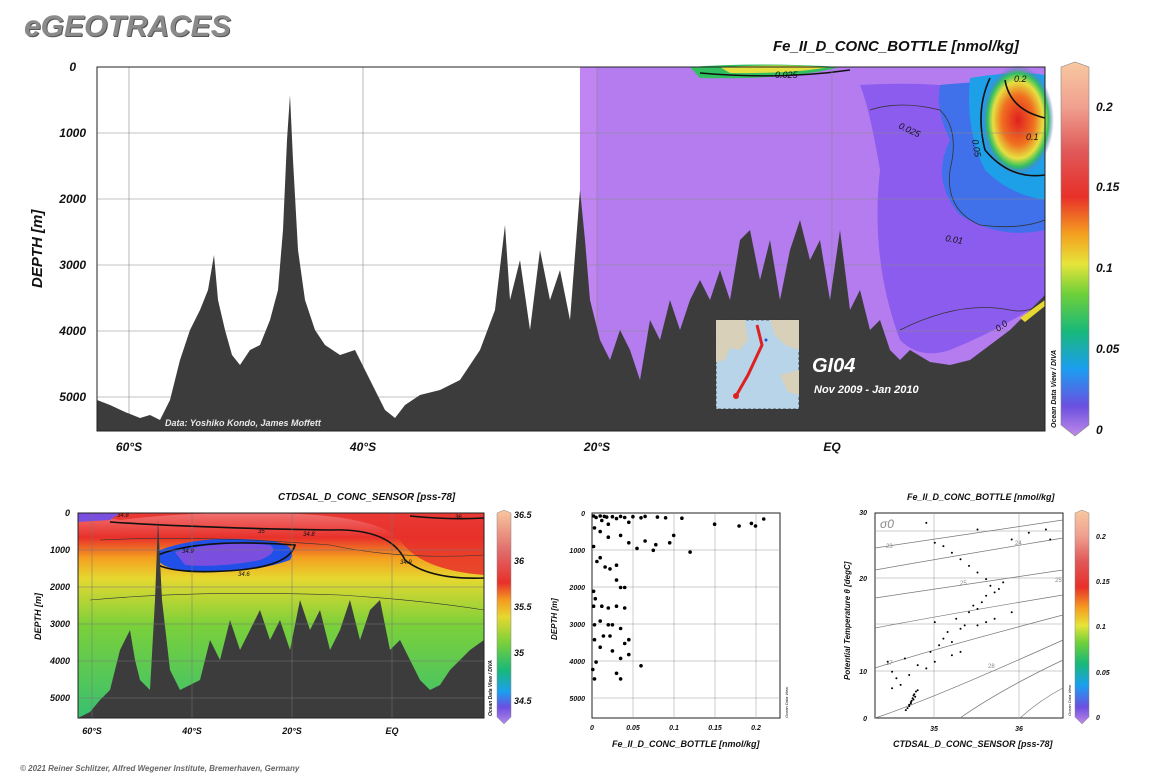 The width and height of the screenshot is (1156, 779). I want to click on ts-ytick-10: 10, so click(863, 672).